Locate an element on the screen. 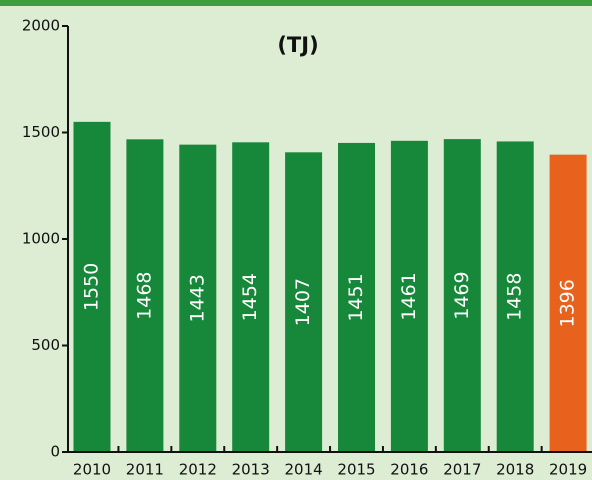 The width and height of the screenshot is (592, 480). y-tick-label: 0 is located at coordinates (55, 452).